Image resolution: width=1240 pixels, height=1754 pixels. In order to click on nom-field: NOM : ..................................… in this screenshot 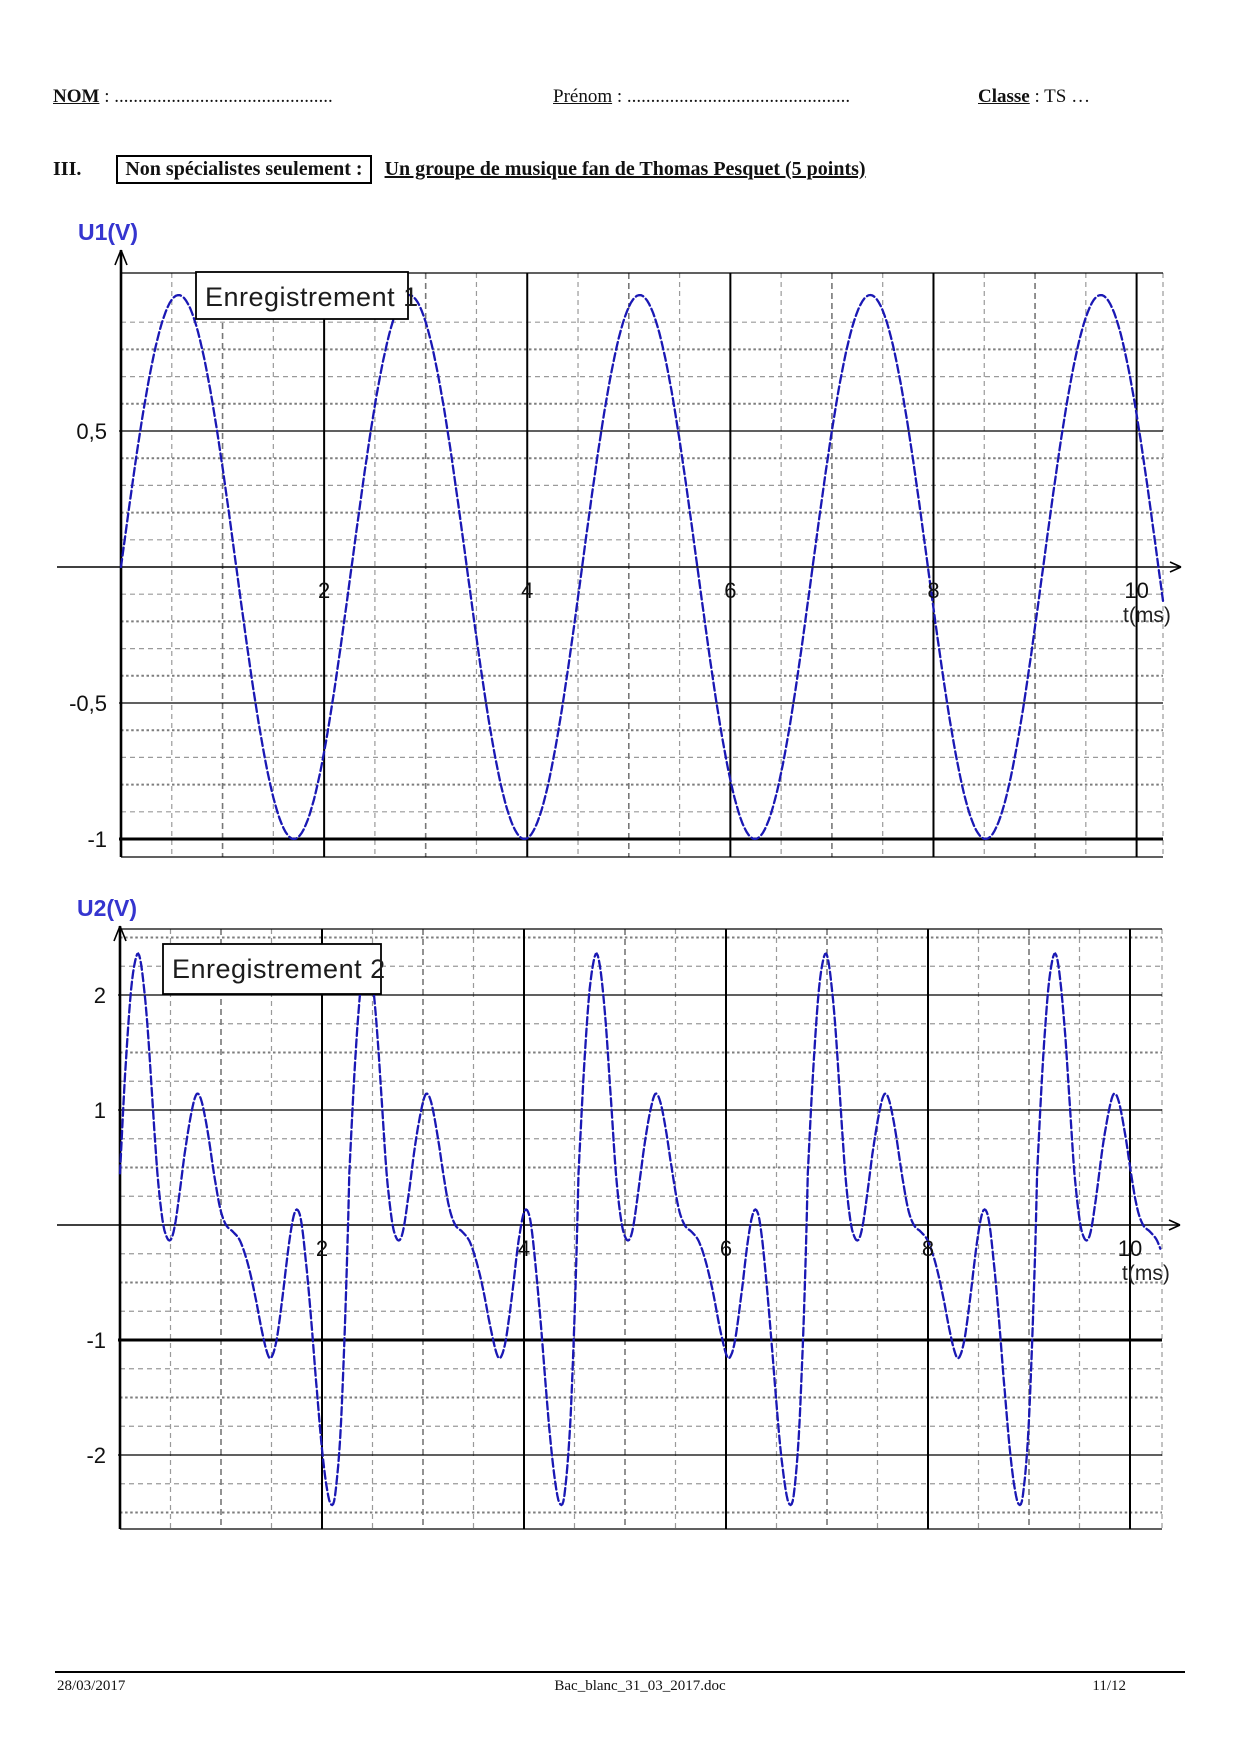, I will do `click(193, 97)`.